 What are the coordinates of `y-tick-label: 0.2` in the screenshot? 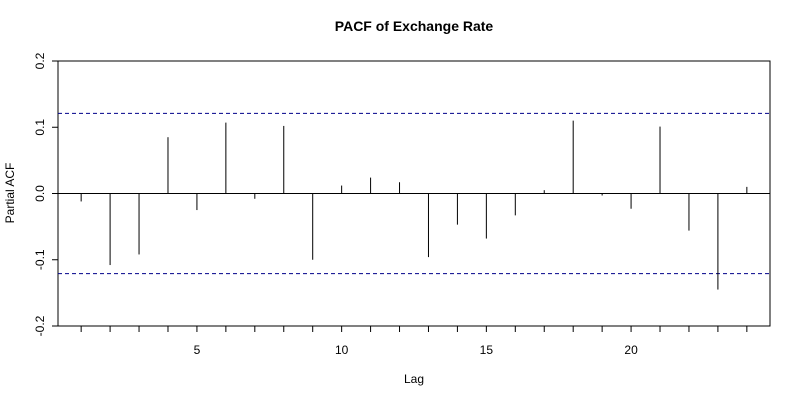 It's located at (40, 60).